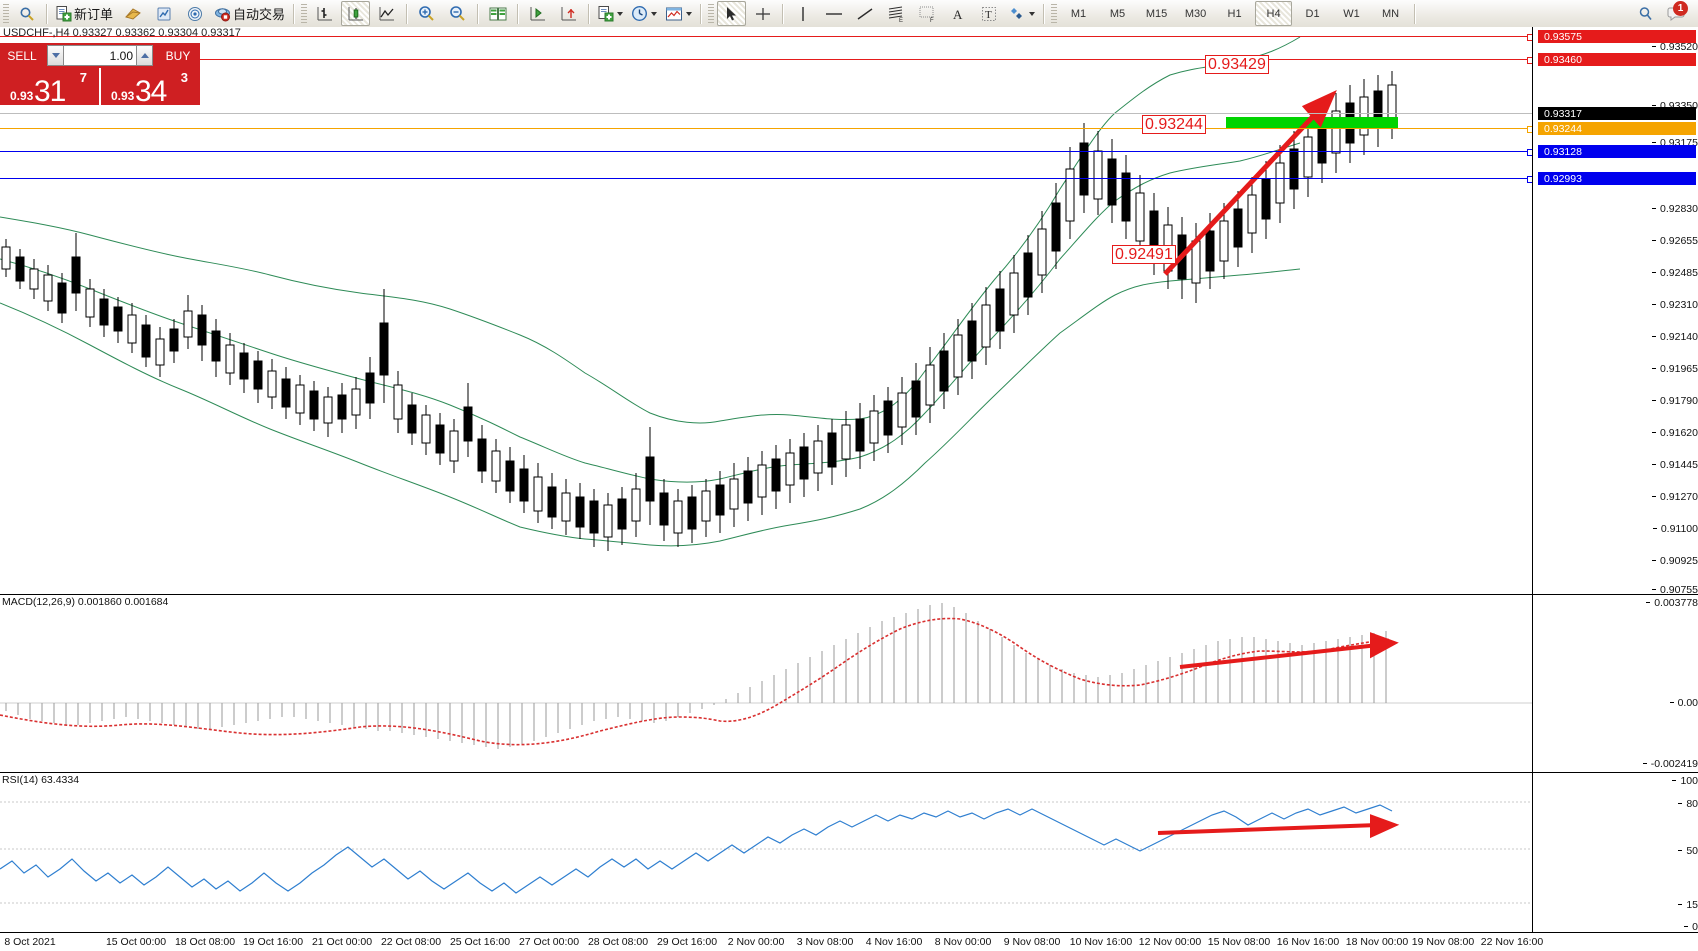 Image resolution: width=1698 pixels, height=951 pixels. What do you see at coordinates (22, 96) in the screenshot?
I see `sell-price-prefix: 0.93` at bounding box center [22, 96].